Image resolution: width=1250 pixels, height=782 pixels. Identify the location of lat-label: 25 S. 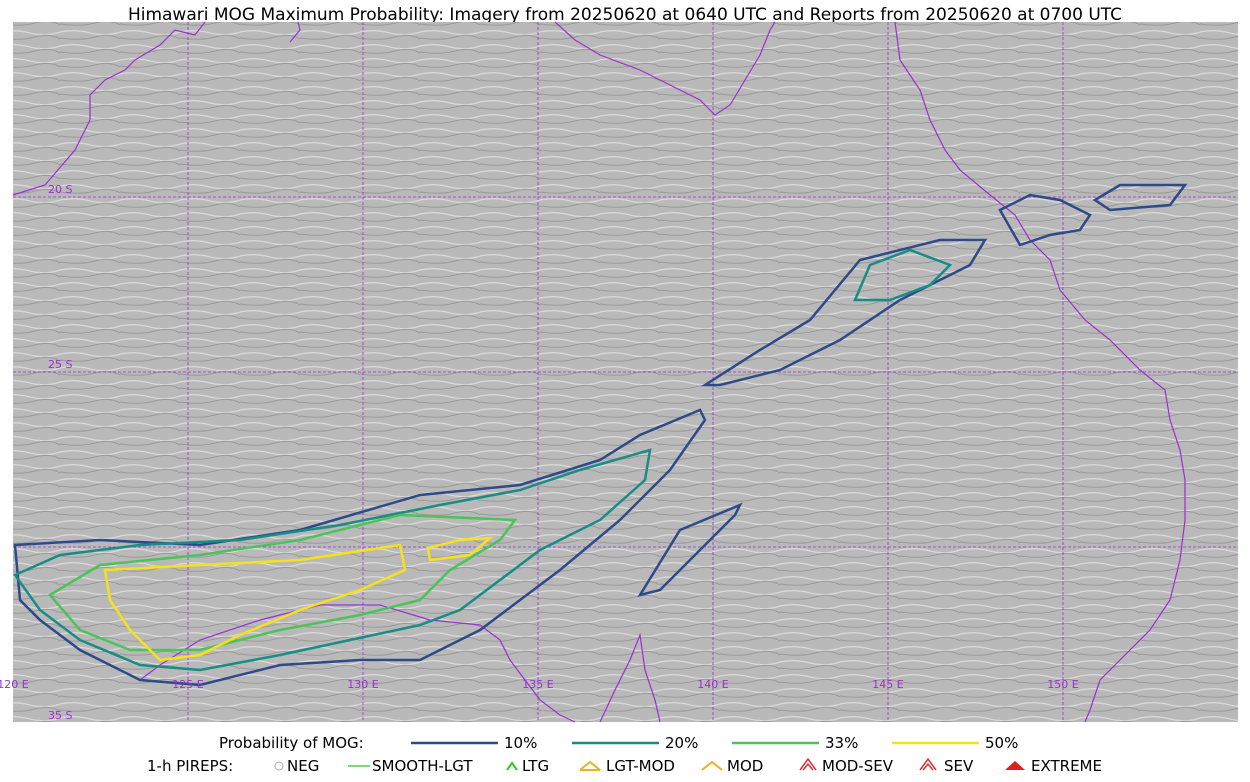
(60, 364).